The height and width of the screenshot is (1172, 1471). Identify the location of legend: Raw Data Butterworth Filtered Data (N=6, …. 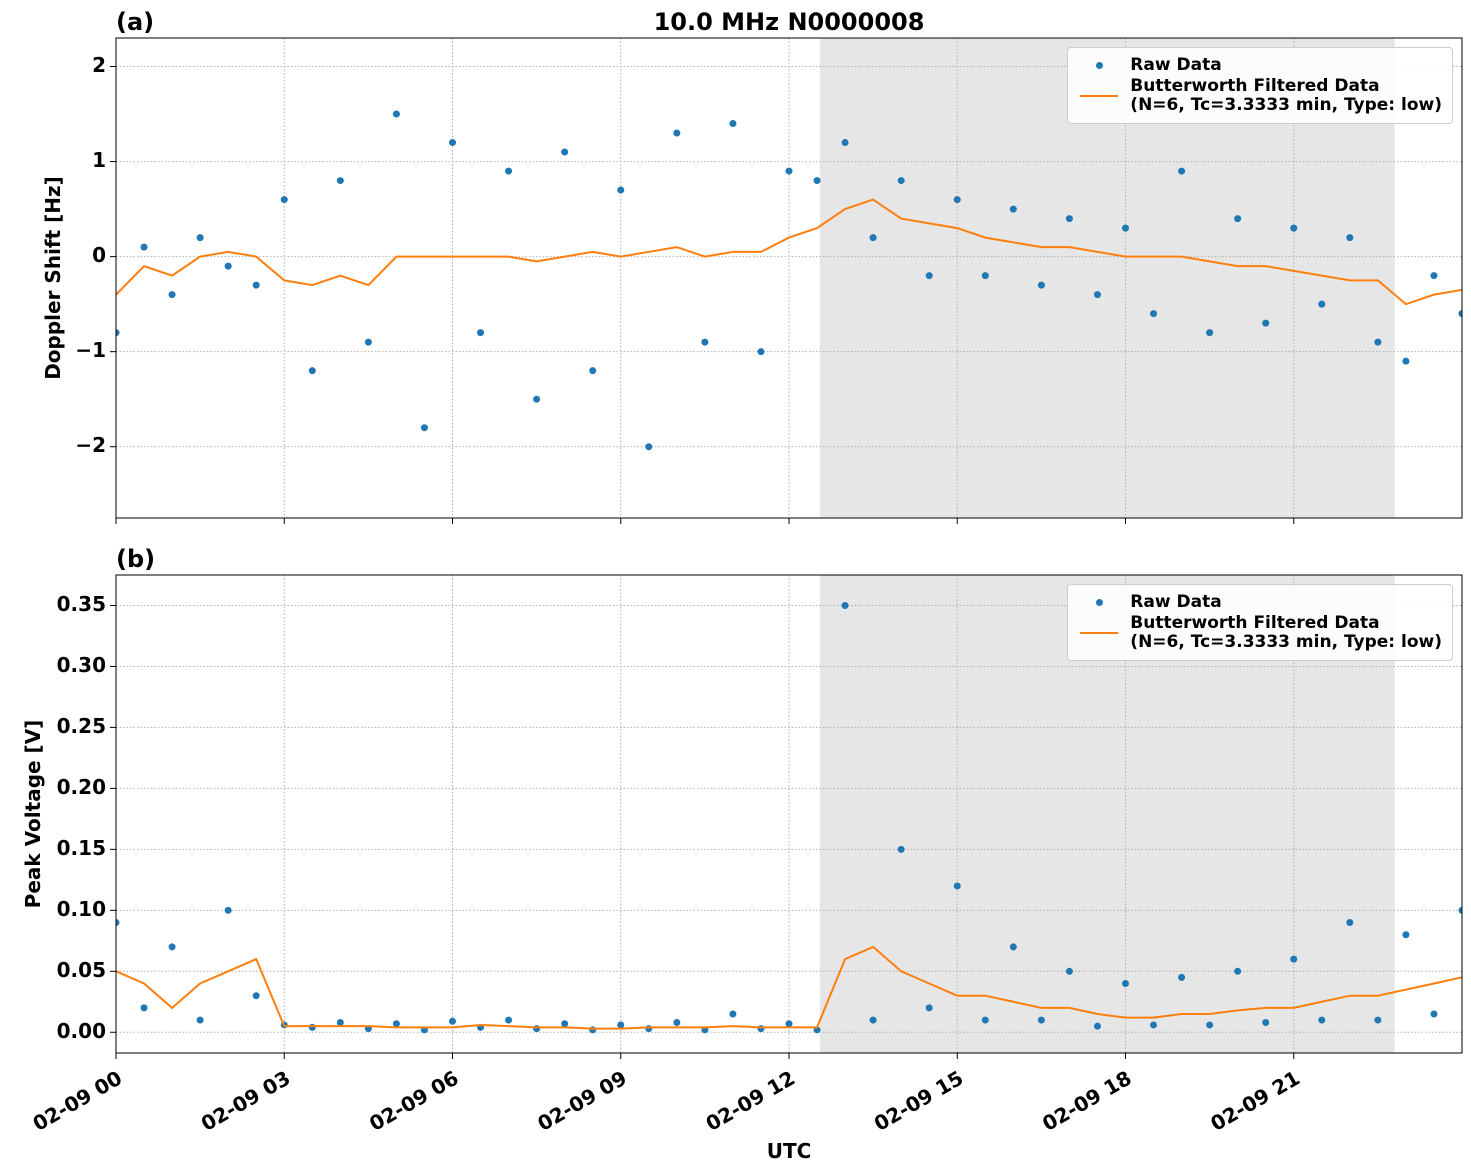
(1260, 622).